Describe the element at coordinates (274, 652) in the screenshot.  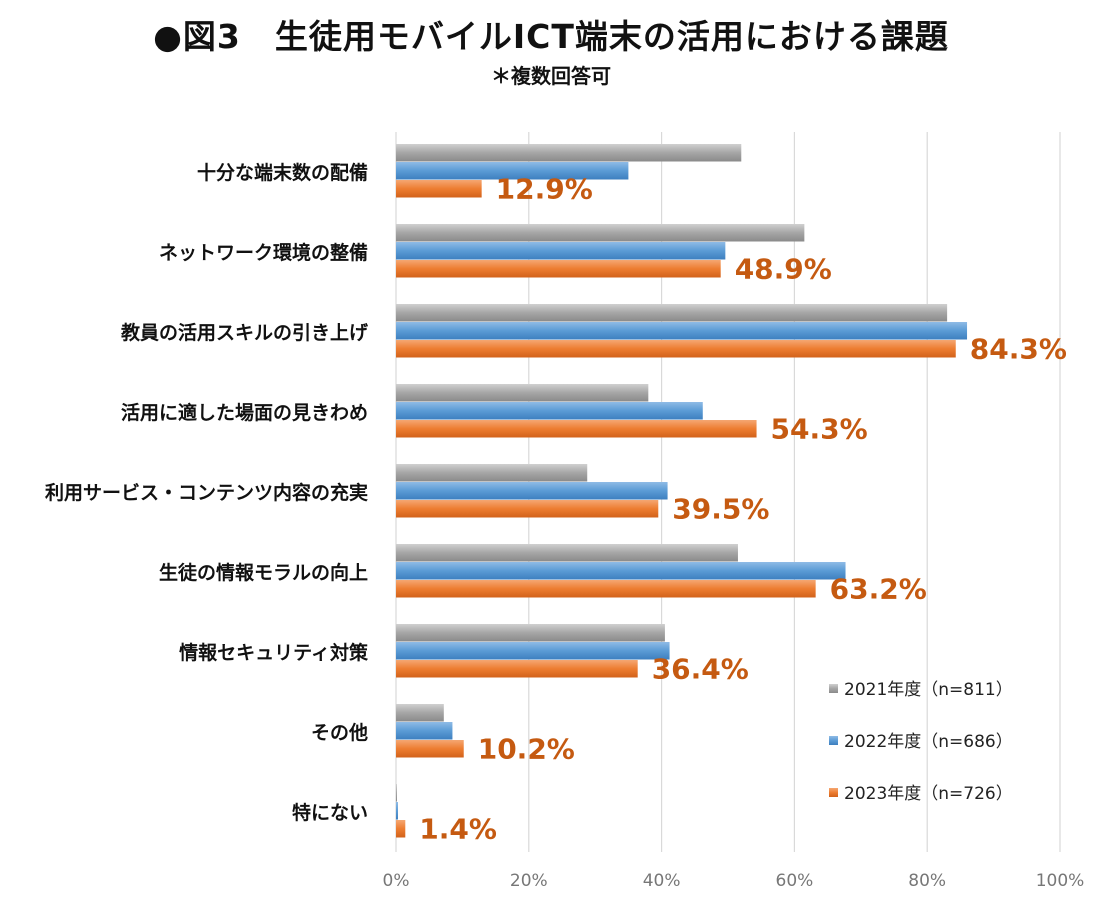
I see `category-label: 情報セキュリティ対策` at that location.